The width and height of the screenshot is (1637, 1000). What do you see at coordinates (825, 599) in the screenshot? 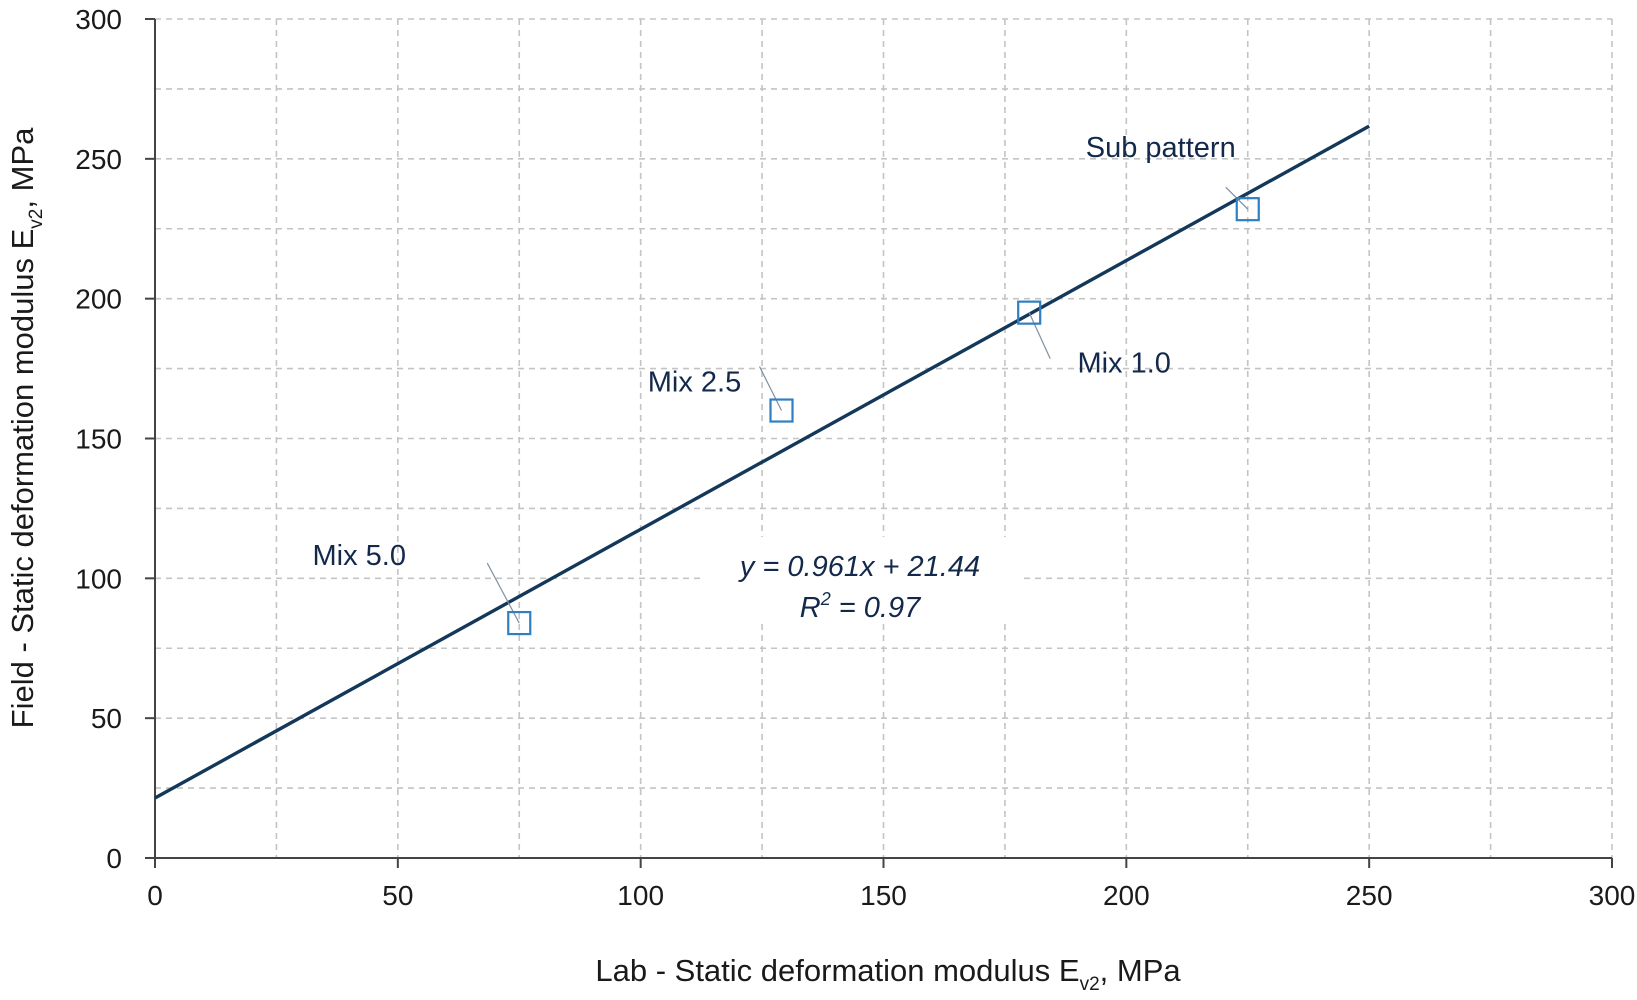
I see `r-squared-superscript: 2` at bounding box center [825, 599].